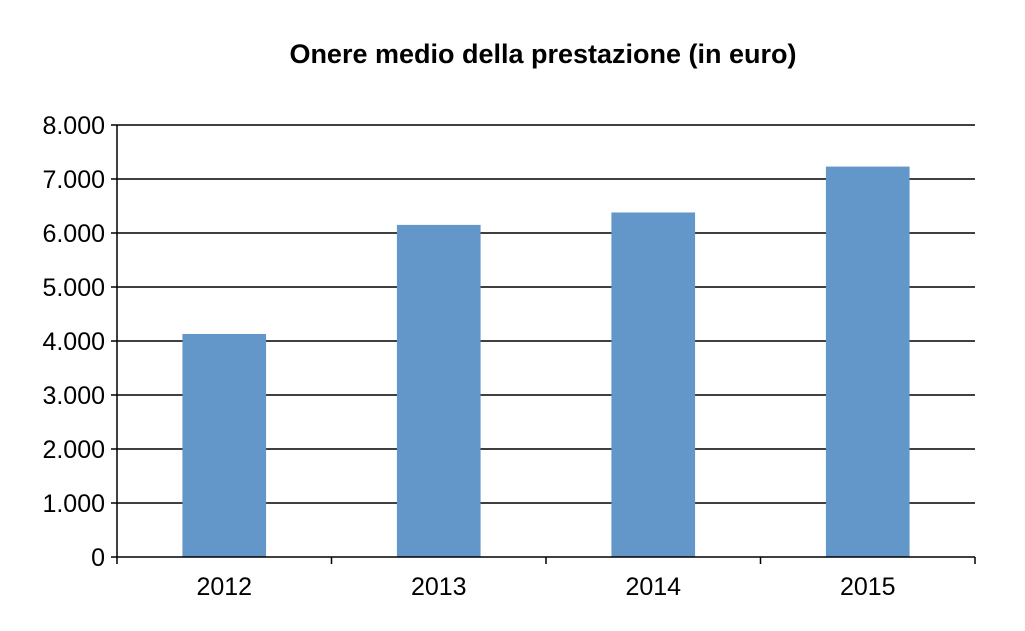  What do you see at coordinates (868, 587) in the screenshot?
I see `x-tick-label: 2015` at bounding box center [868, 587].